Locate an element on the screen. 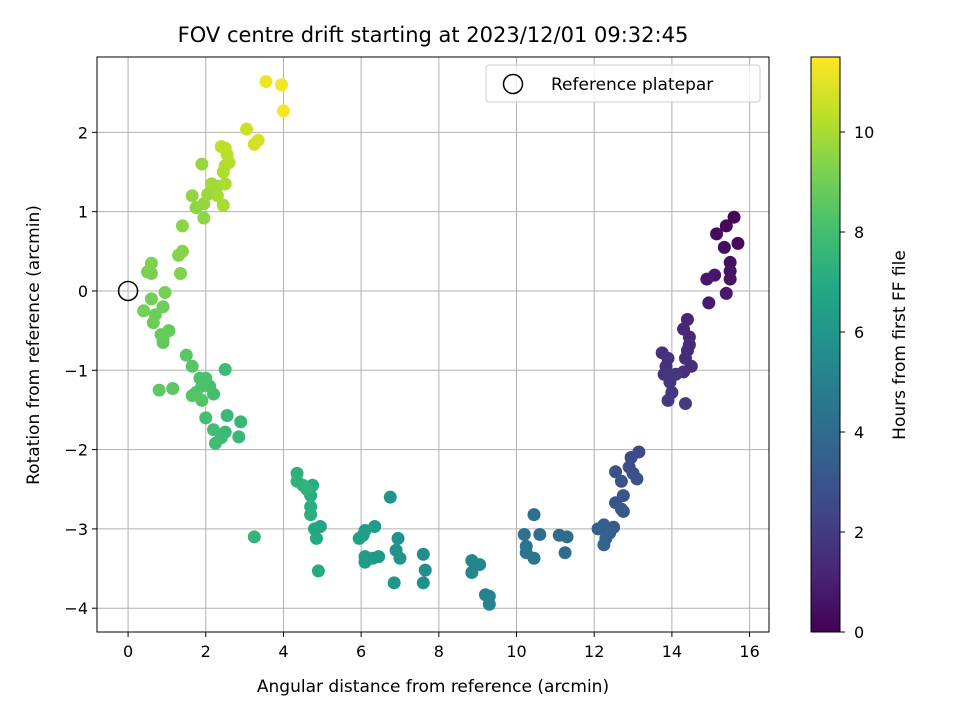  x-tick-label: 12 is located at coordinates (594, 651).